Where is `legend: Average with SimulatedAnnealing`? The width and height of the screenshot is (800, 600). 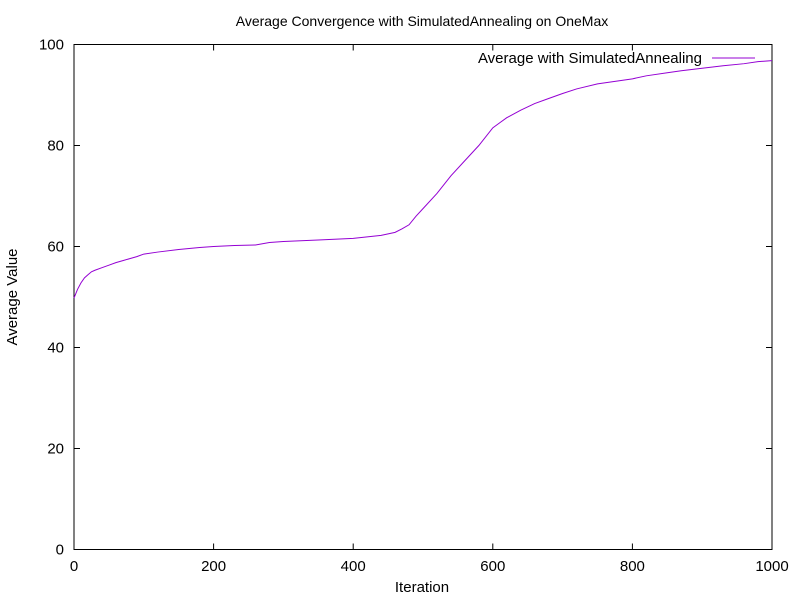
legend: Average with SimulatedAnnealing is located at coordinates (616, 58).